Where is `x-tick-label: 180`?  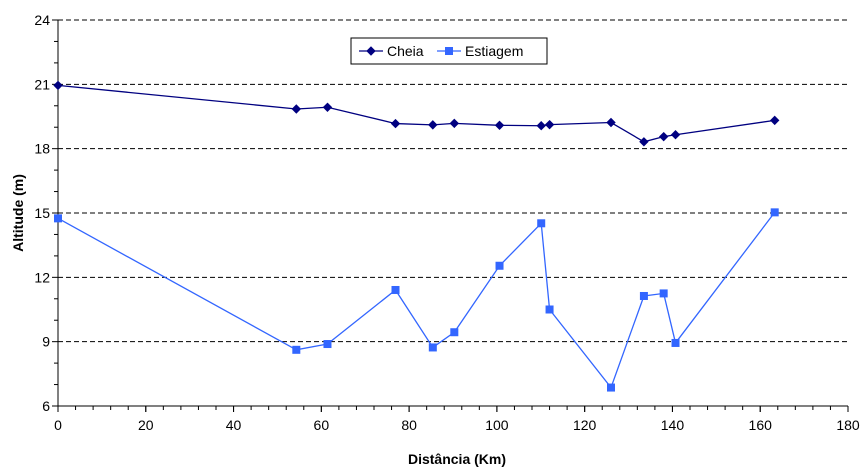
x-tick-label: 180 is located at coordinates (848, 425).